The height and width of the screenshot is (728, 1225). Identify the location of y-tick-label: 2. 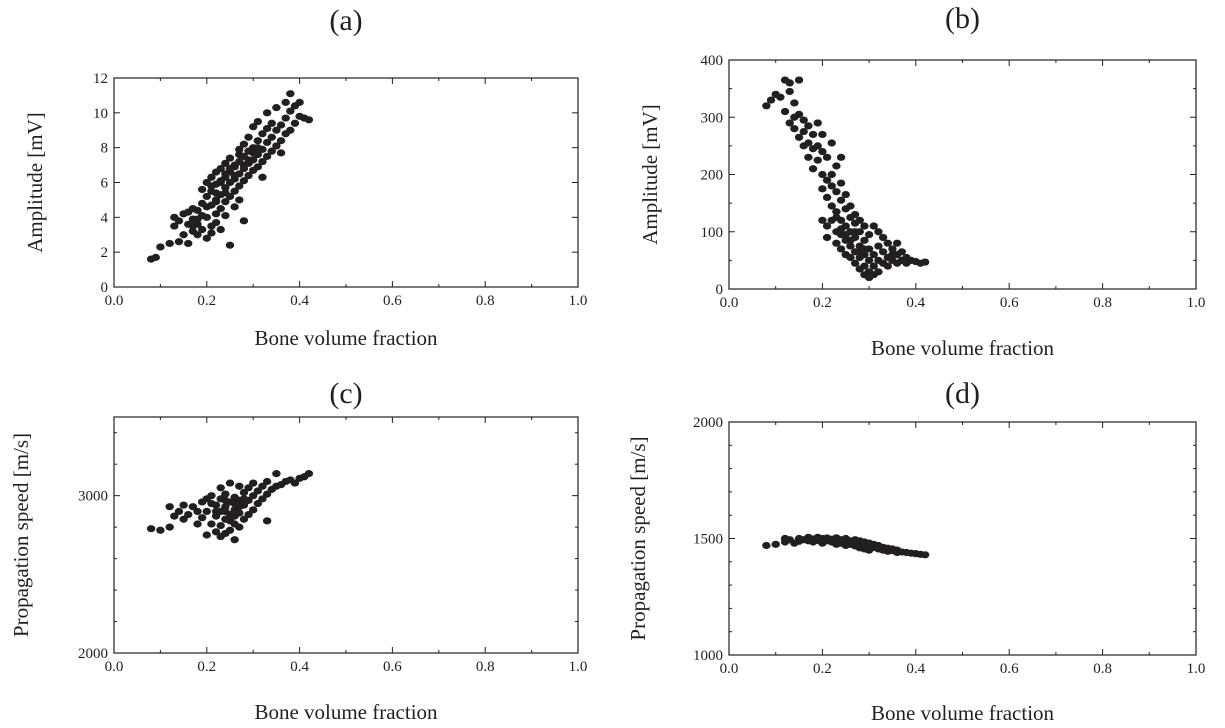
(105, 253).